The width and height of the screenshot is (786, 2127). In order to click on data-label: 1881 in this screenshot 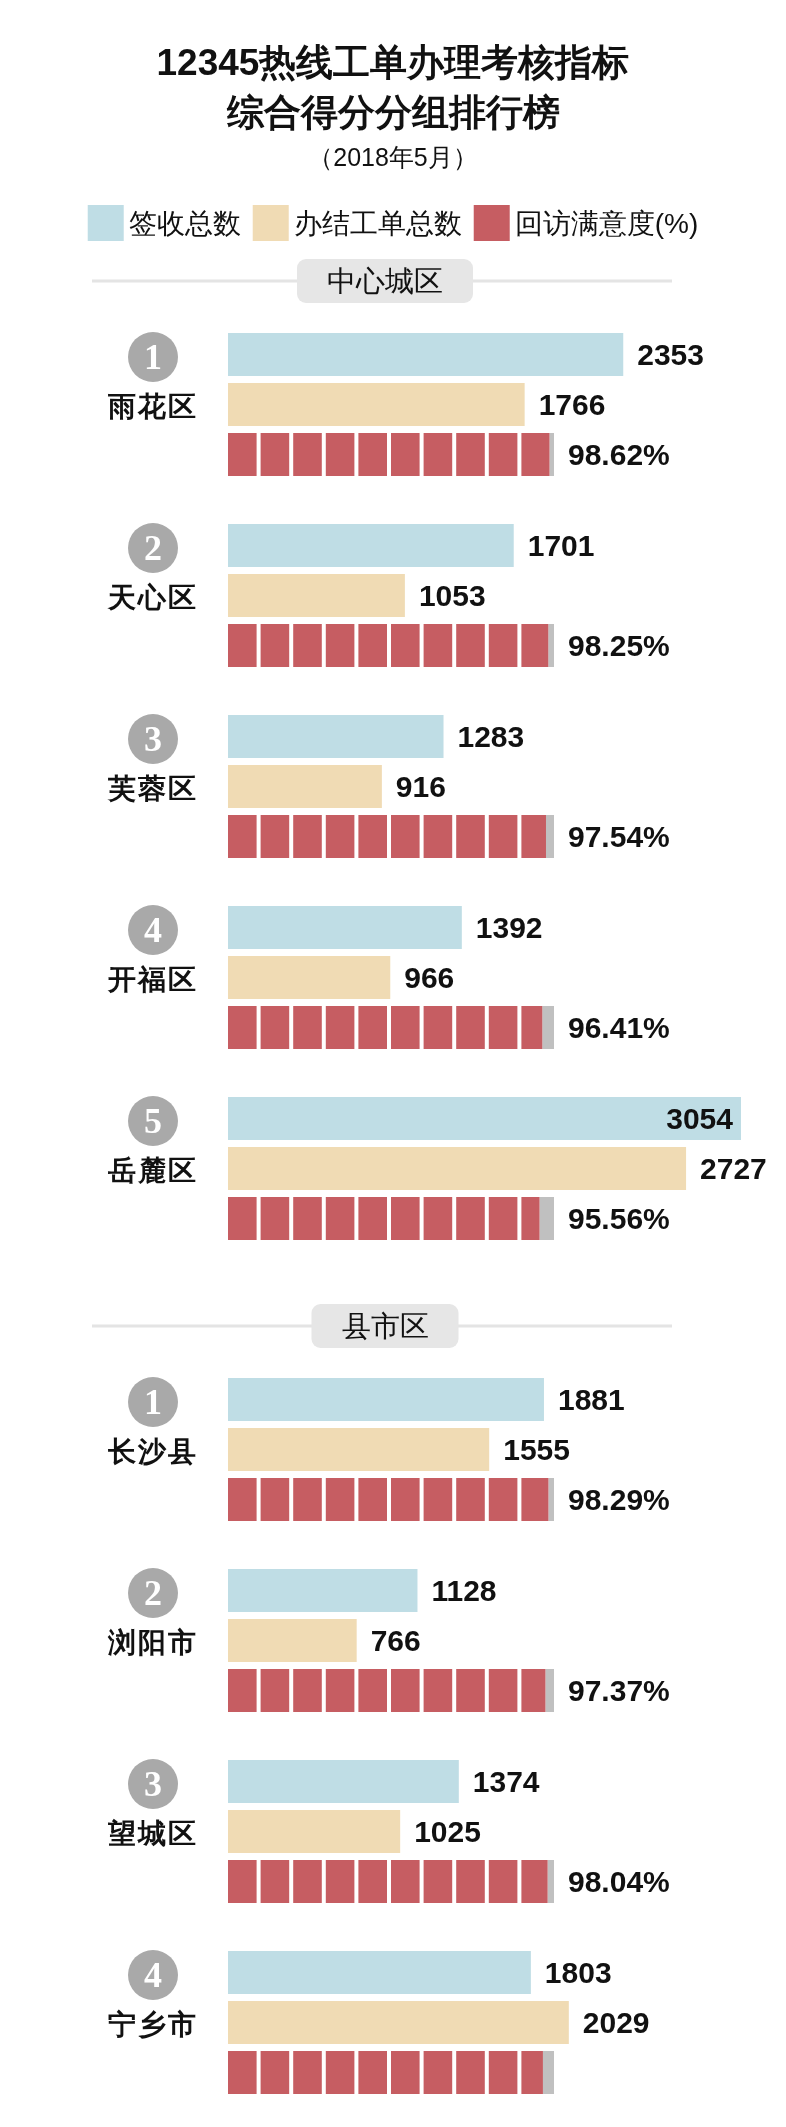, I will do `click(591, 1399)`.